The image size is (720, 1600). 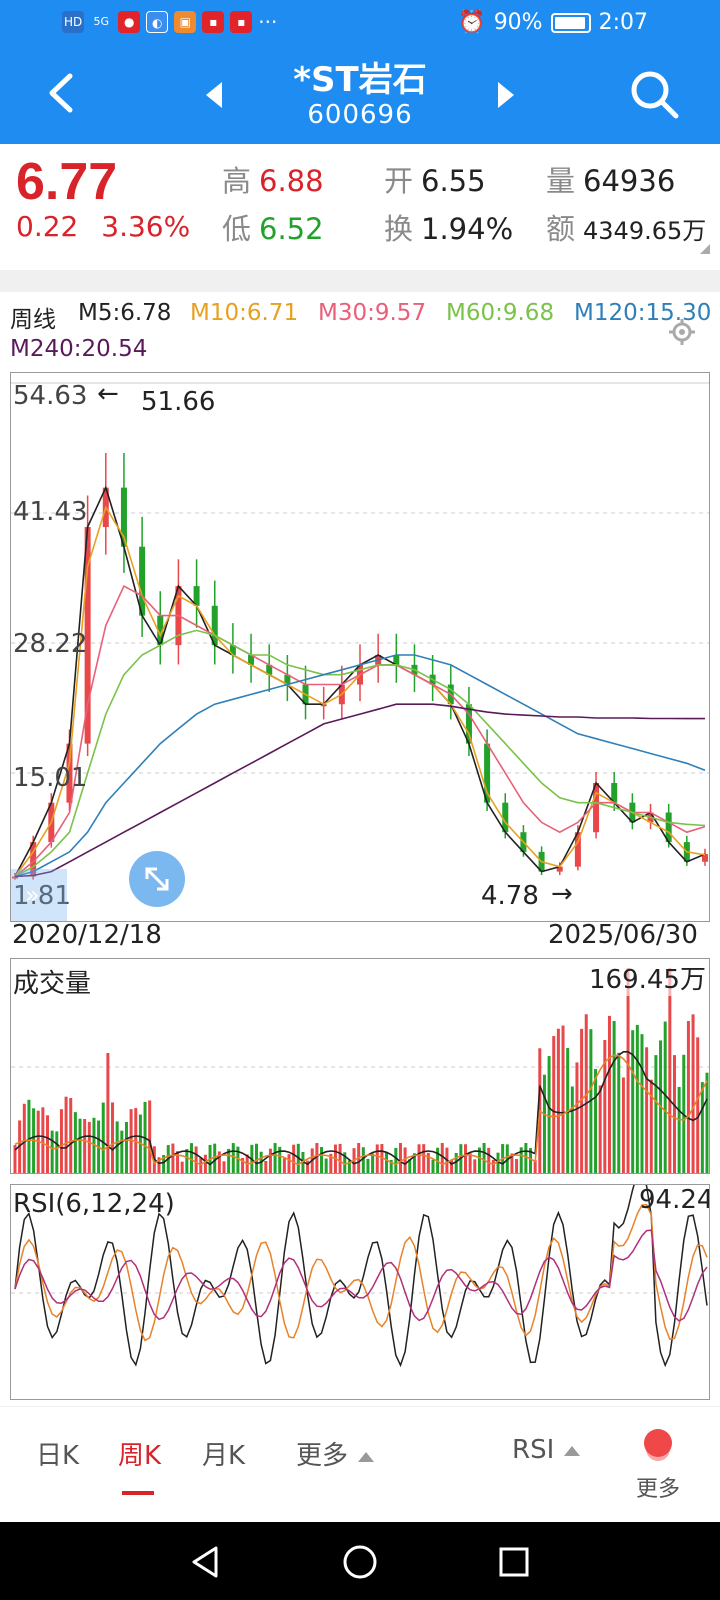 I want to click on caret-up-icon, so click(x=572, y=1450).